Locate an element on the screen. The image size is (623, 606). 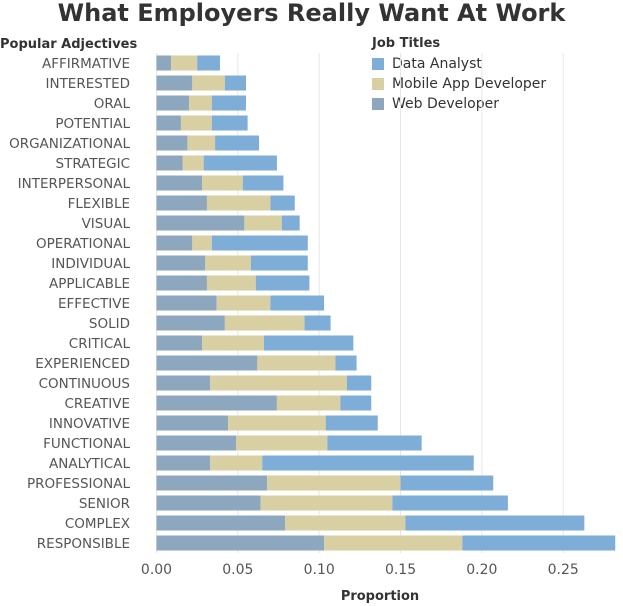
category-label: FLEXIBLE is located at coordinates (99, 204).